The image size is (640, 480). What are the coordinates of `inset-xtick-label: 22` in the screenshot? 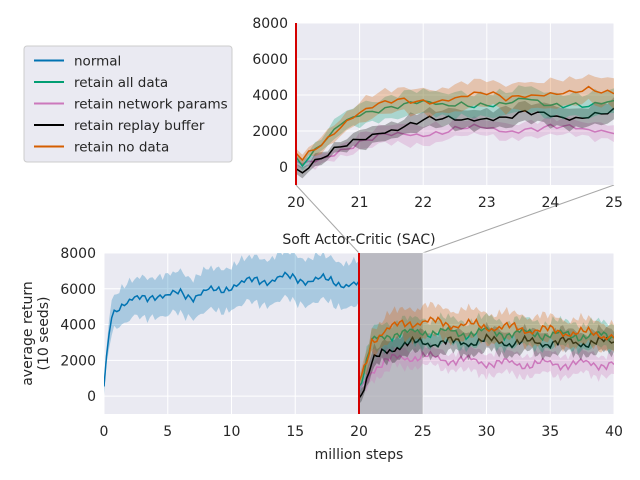 It's located at (423, 203).